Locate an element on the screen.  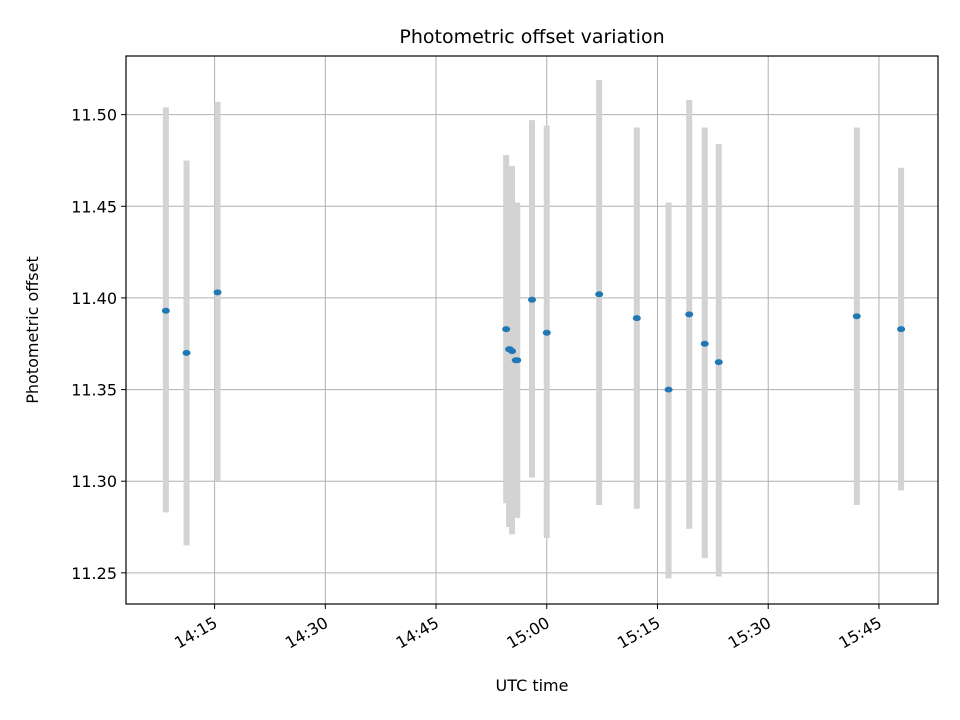
x-tick-label: 14:15 is located at coordinates (195, 633).